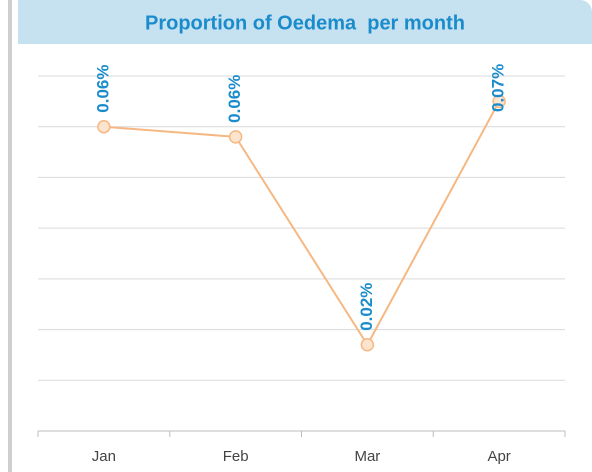  I want to click on x-tick-label: Apr, so click(498, 456).